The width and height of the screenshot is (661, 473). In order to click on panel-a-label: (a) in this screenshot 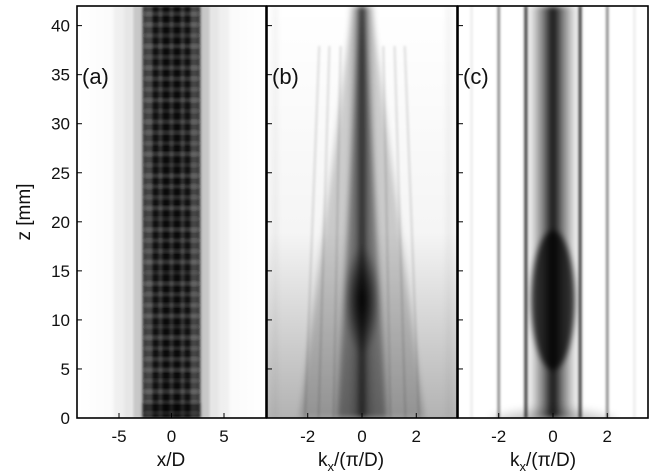, I will do `click(95, 76)`.